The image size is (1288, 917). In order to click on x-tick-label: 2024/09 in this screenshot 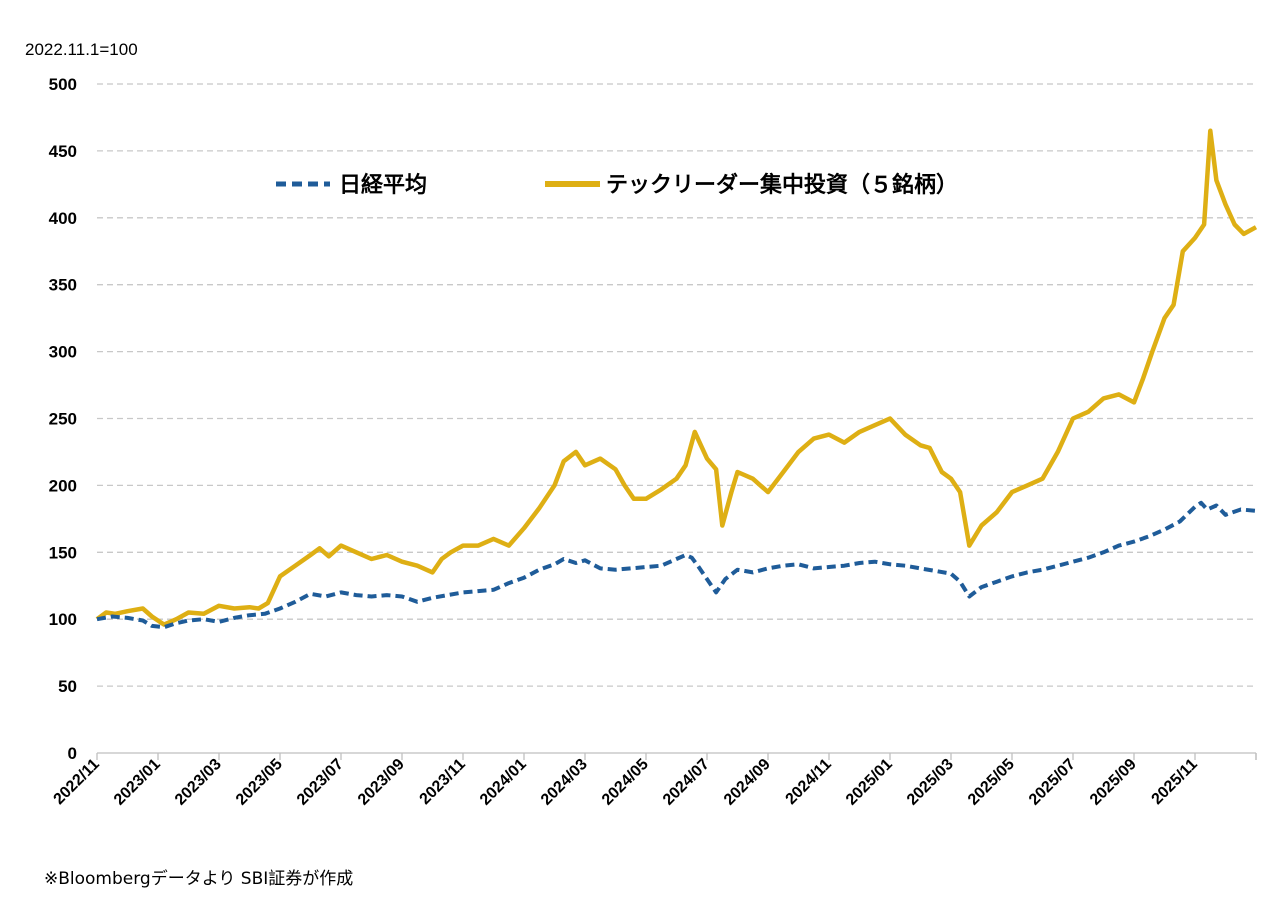, I will do `click(747, 782)`.